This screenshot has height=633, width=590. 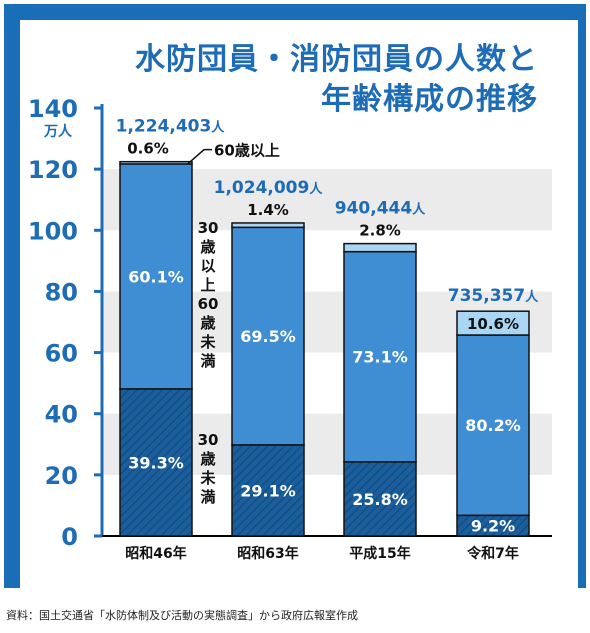 I want to click on total-label: 940,444人, so click(x=380, y=209).